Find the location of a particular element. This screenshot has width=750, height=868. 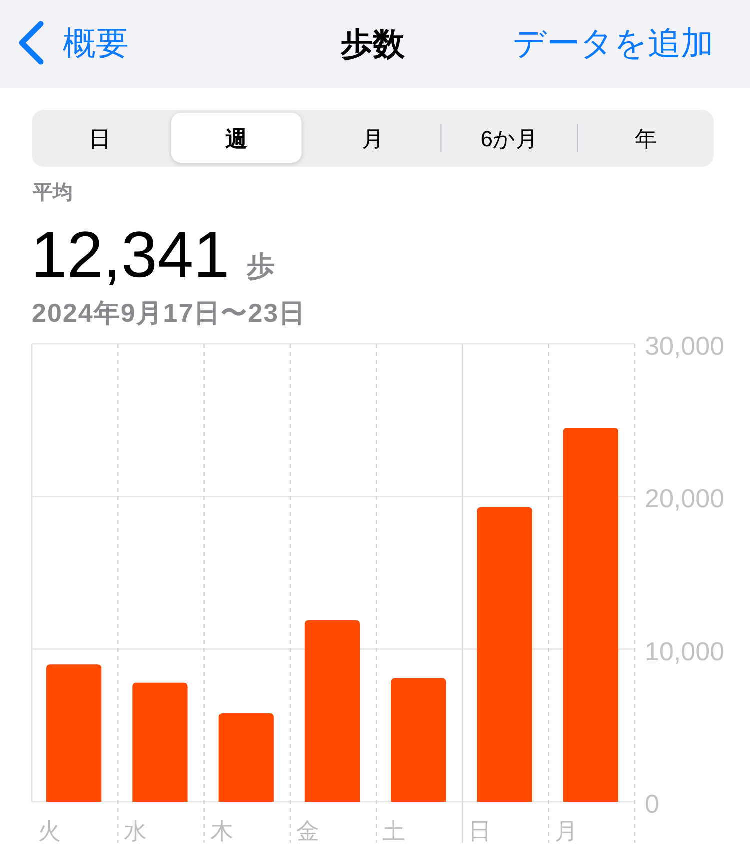

annotation: 平均 is located at coordinates (53, 193).